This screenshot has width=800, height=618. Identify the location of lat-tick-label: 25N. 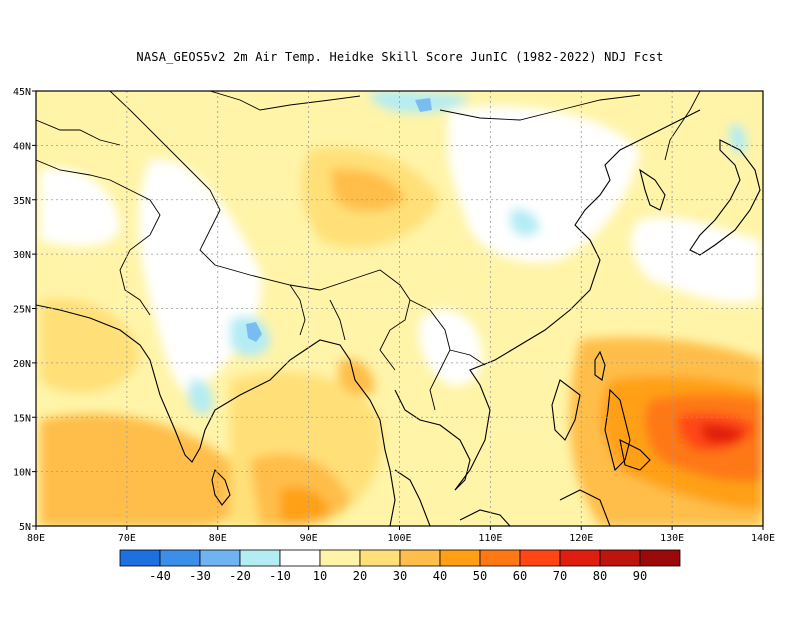
(22, 310).